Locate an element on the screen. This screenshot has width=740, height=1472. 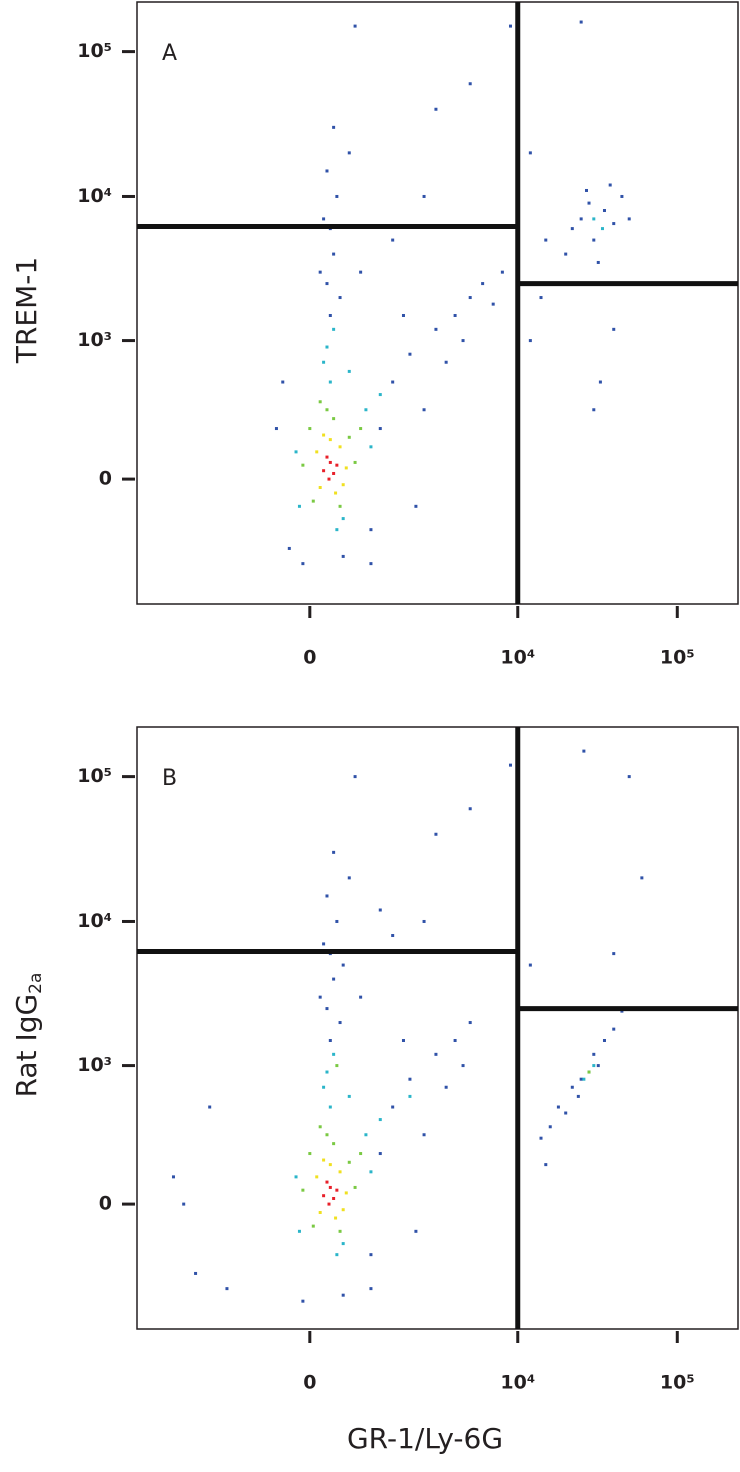
y-tick-label: 10⁴ is located at coordinates (94, 196).